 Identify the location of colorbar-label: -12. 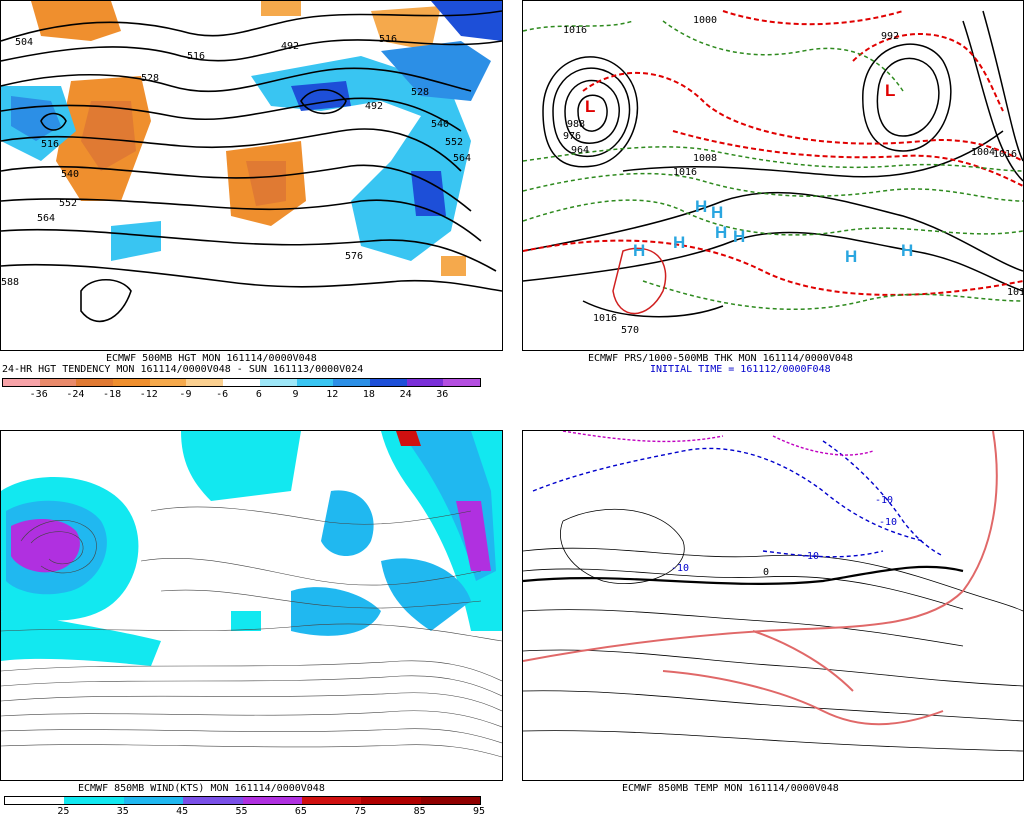
(148, 394).